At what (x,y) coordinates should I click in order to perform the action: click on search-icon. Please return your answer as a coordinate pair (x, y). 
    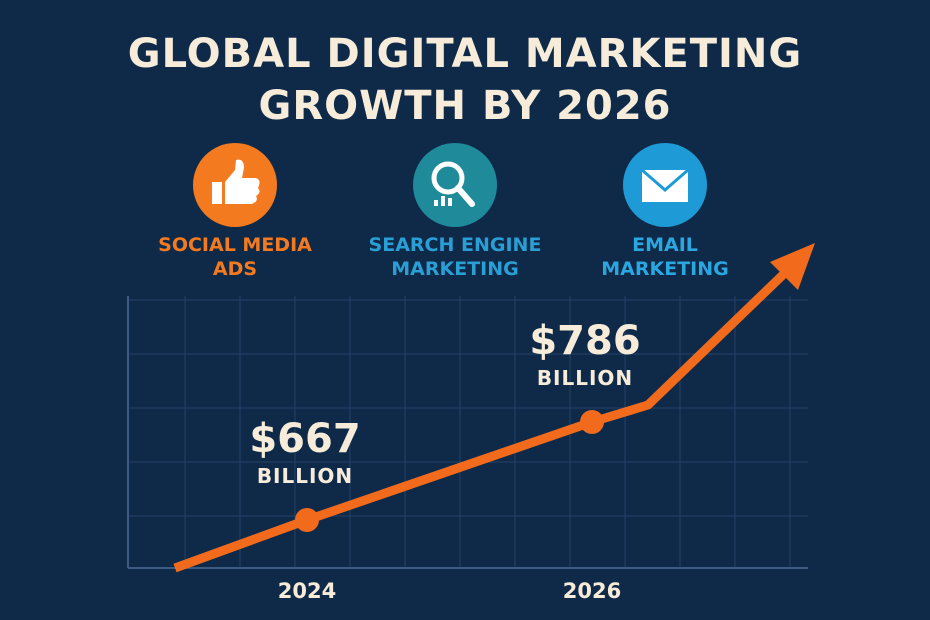
    Looking at the image, I should click on (455, 185).